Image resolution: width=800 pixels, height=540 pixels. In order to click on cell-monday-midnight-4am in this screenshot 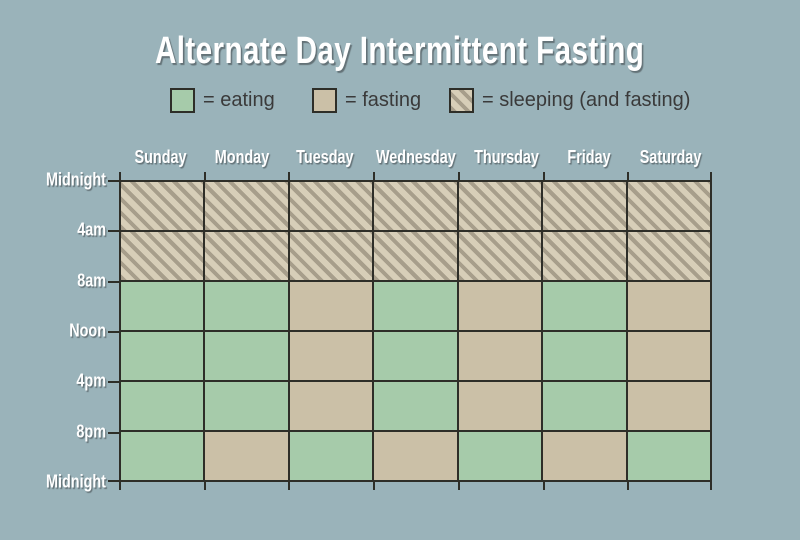, I will do `click(246, 206)`.